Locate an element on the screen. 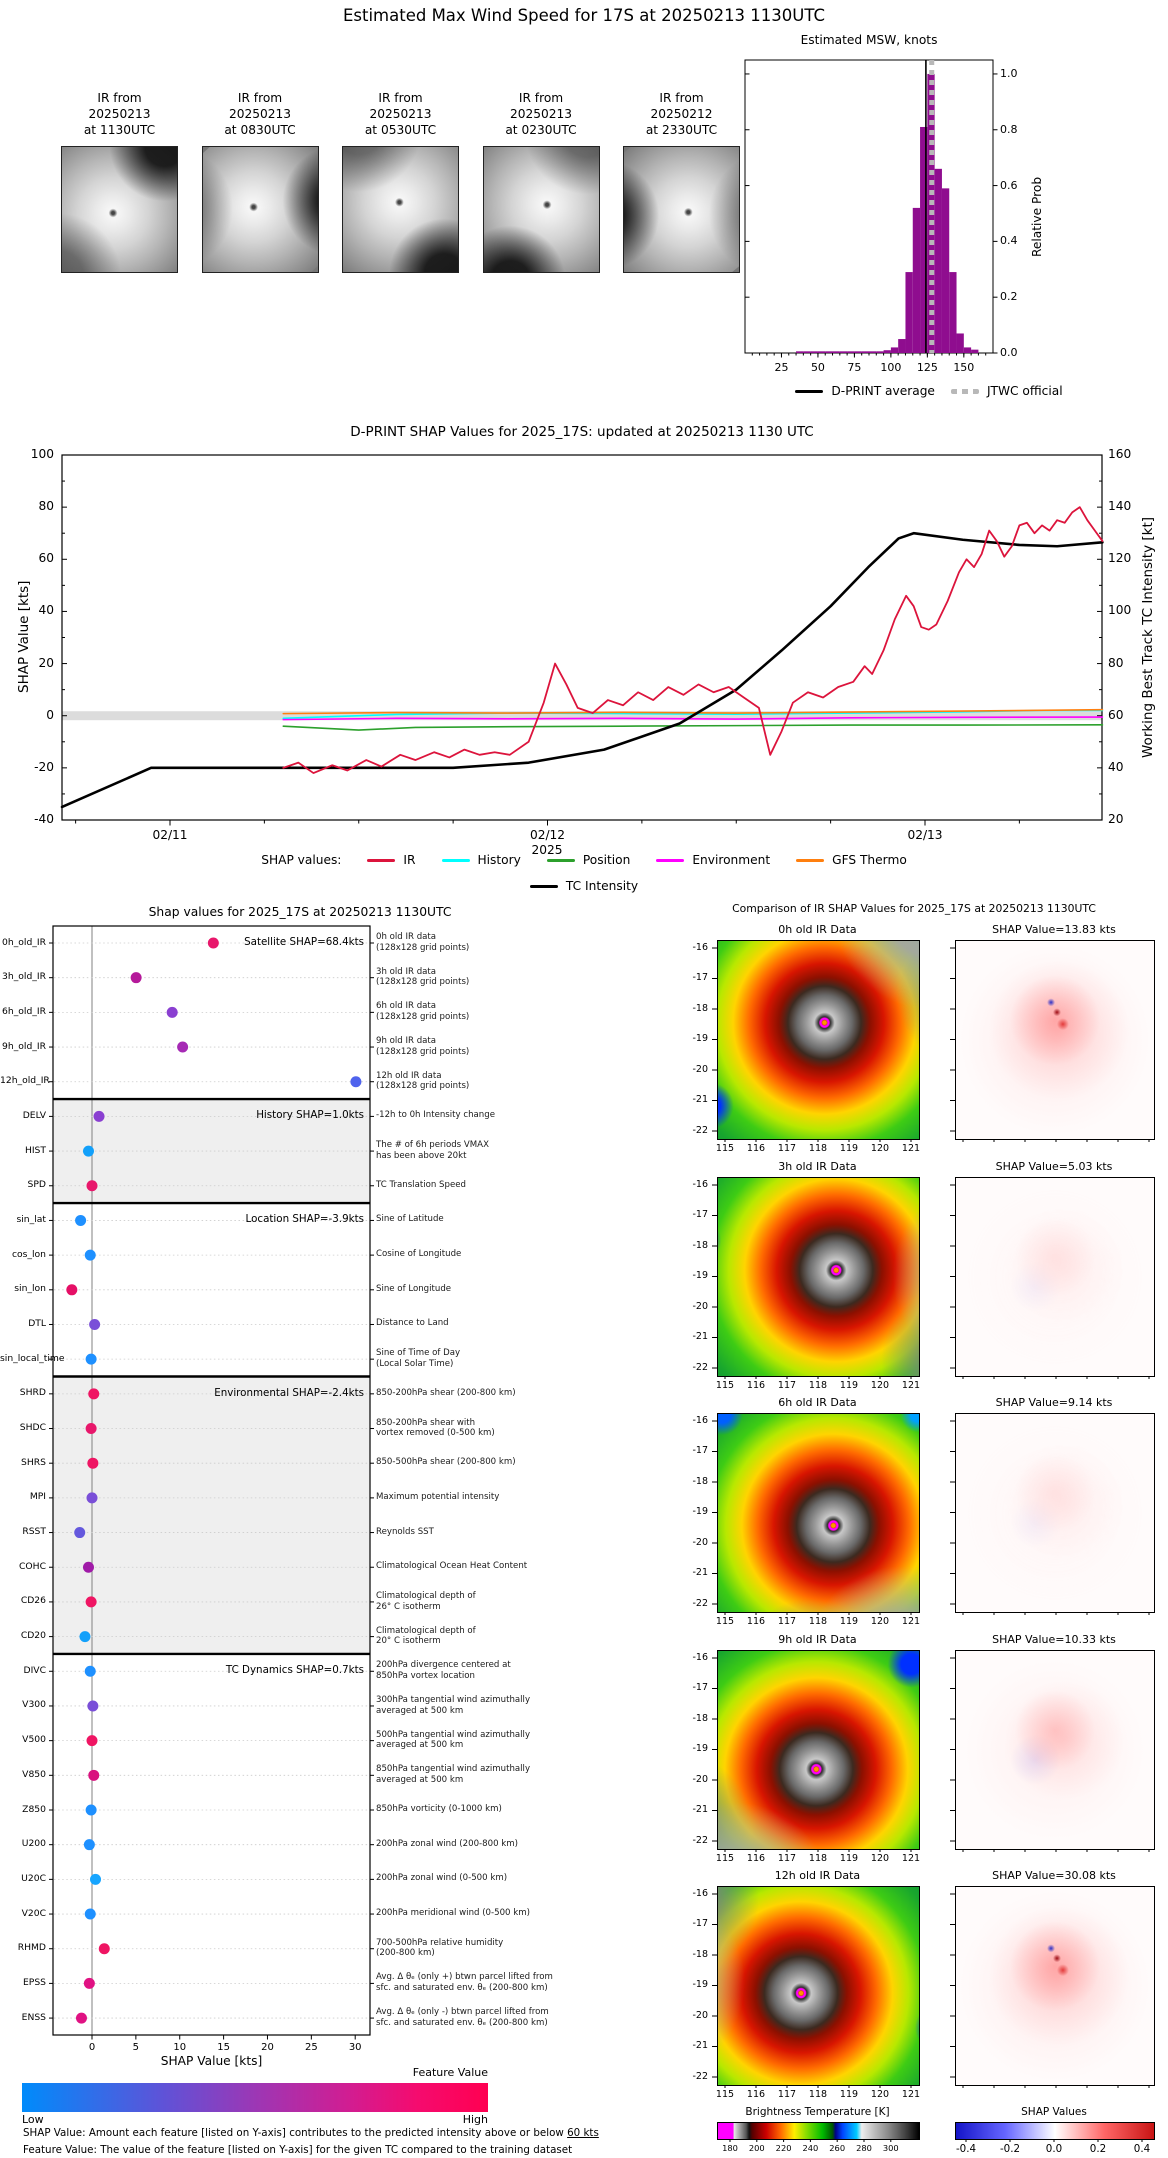 The image size is (1168, 2158). legend-label: History is located at coordinates (499, 860).